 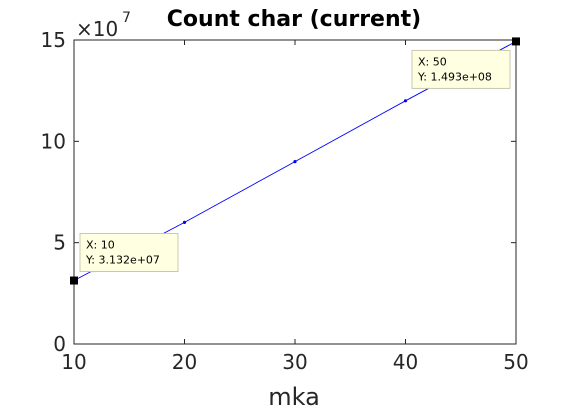 What do you see at coordinates (73, 362) in the screenshot?
I see `x-tick-label: 10` at bounding box center [73, 362].